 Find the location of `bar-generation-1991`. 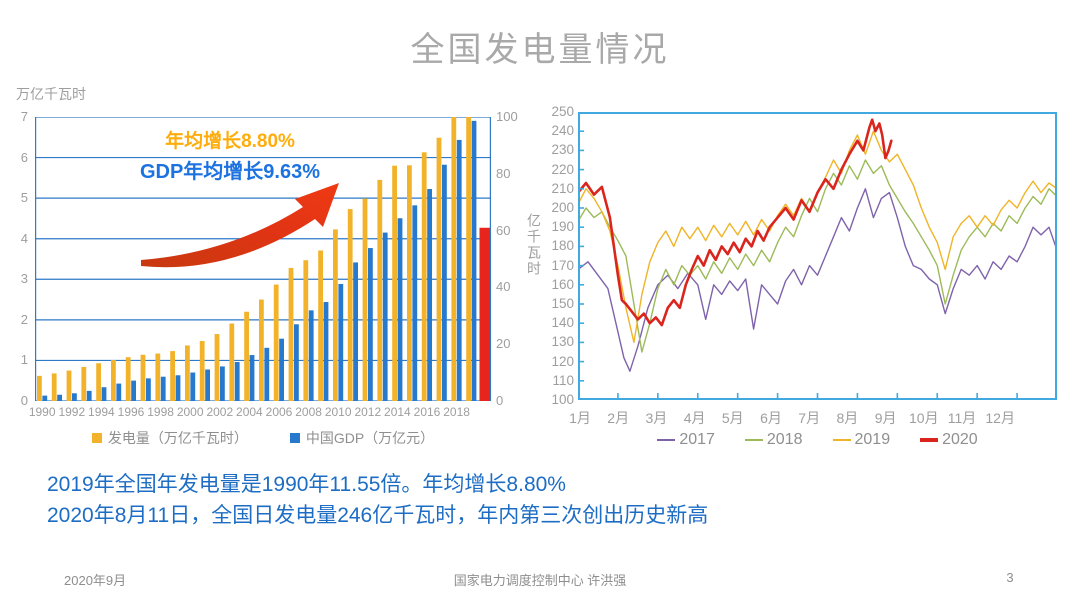

bar-generation-1991 is located at coordinates (54, 387).